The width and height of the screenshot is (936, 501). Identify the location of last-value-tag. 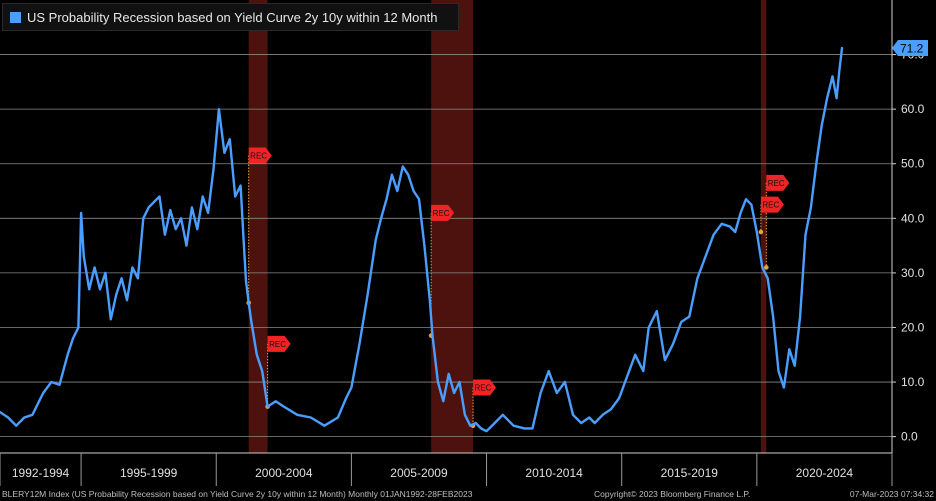
(910, 48).